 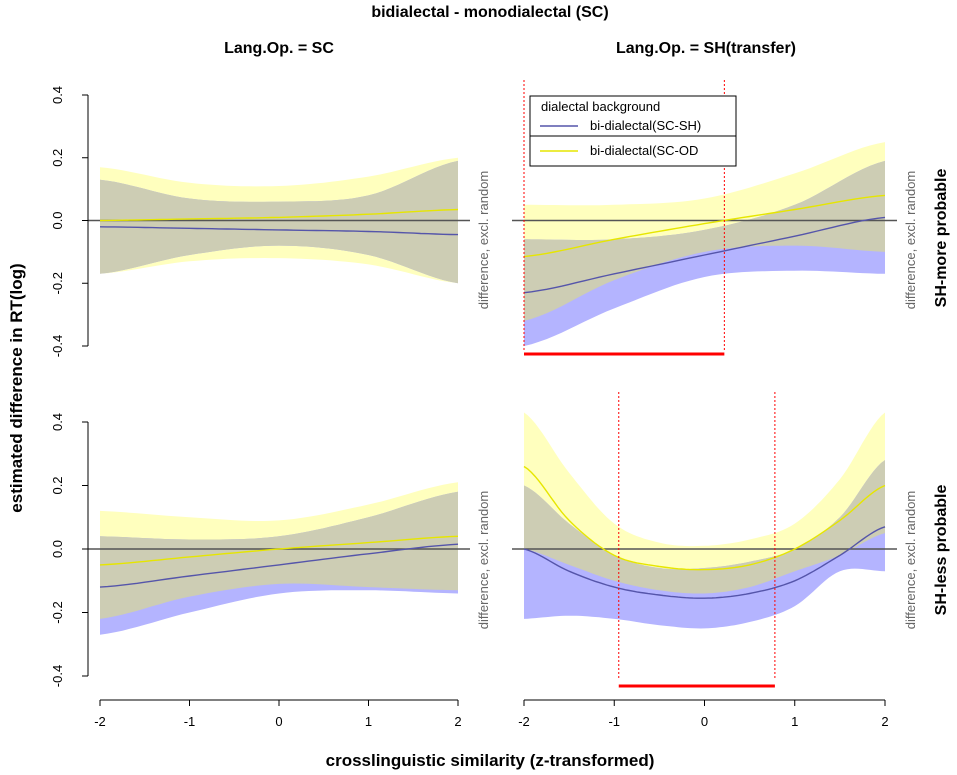 I want to click on legend-title: dialectal background, so click(x=600, y=106).